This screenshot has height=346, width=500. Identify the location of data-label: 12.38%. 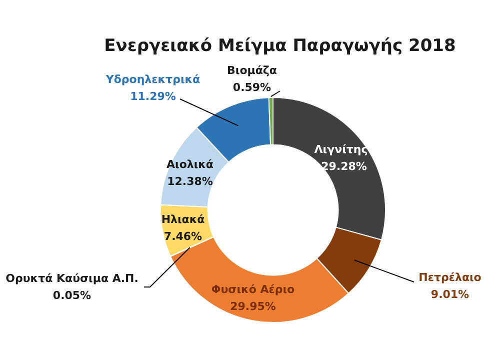
(190, 181).